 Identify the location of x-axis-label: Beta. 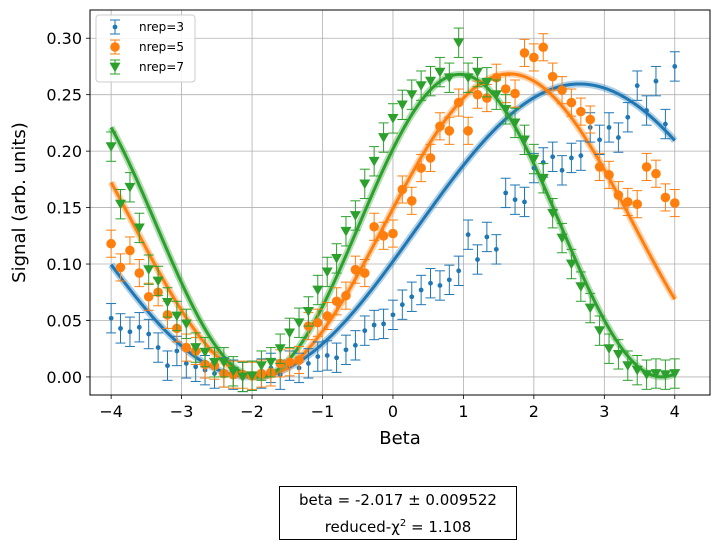
(400, 438).